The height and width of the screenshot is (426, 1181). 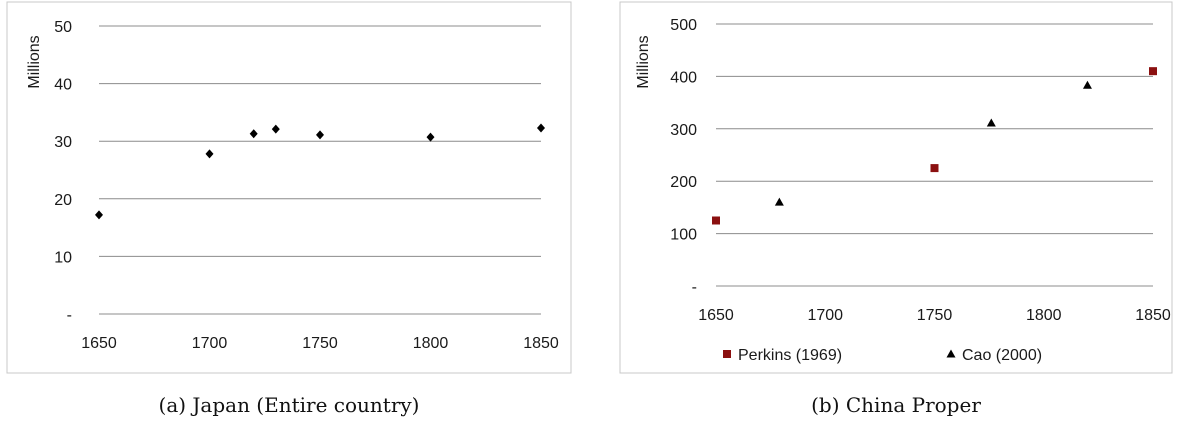 What do you see at coordinates (63, 257) in the screenshot?
I see `y-tick-label: 10` at bounding box center [63, 257].